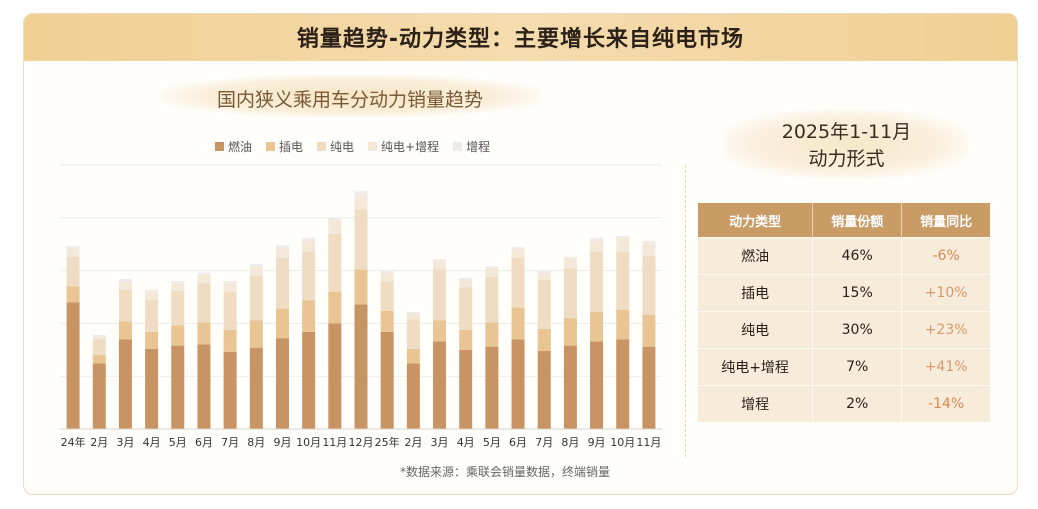 The width and height of the screenshot is (1038, 509). Describe the element at coordinates (756, 220) in the screenshot. I see `column-header-type: 动力类型` at that location.